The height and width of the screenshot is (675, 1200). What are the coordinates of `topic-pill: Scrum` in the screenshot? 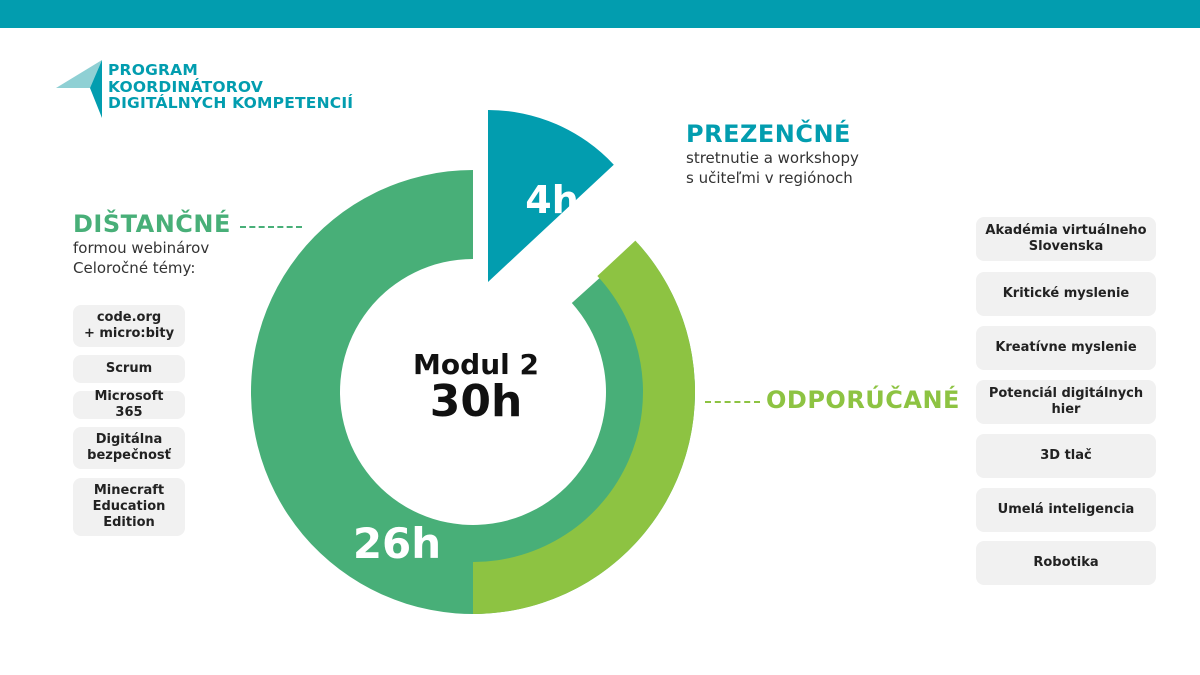 It's located at (129, 369).